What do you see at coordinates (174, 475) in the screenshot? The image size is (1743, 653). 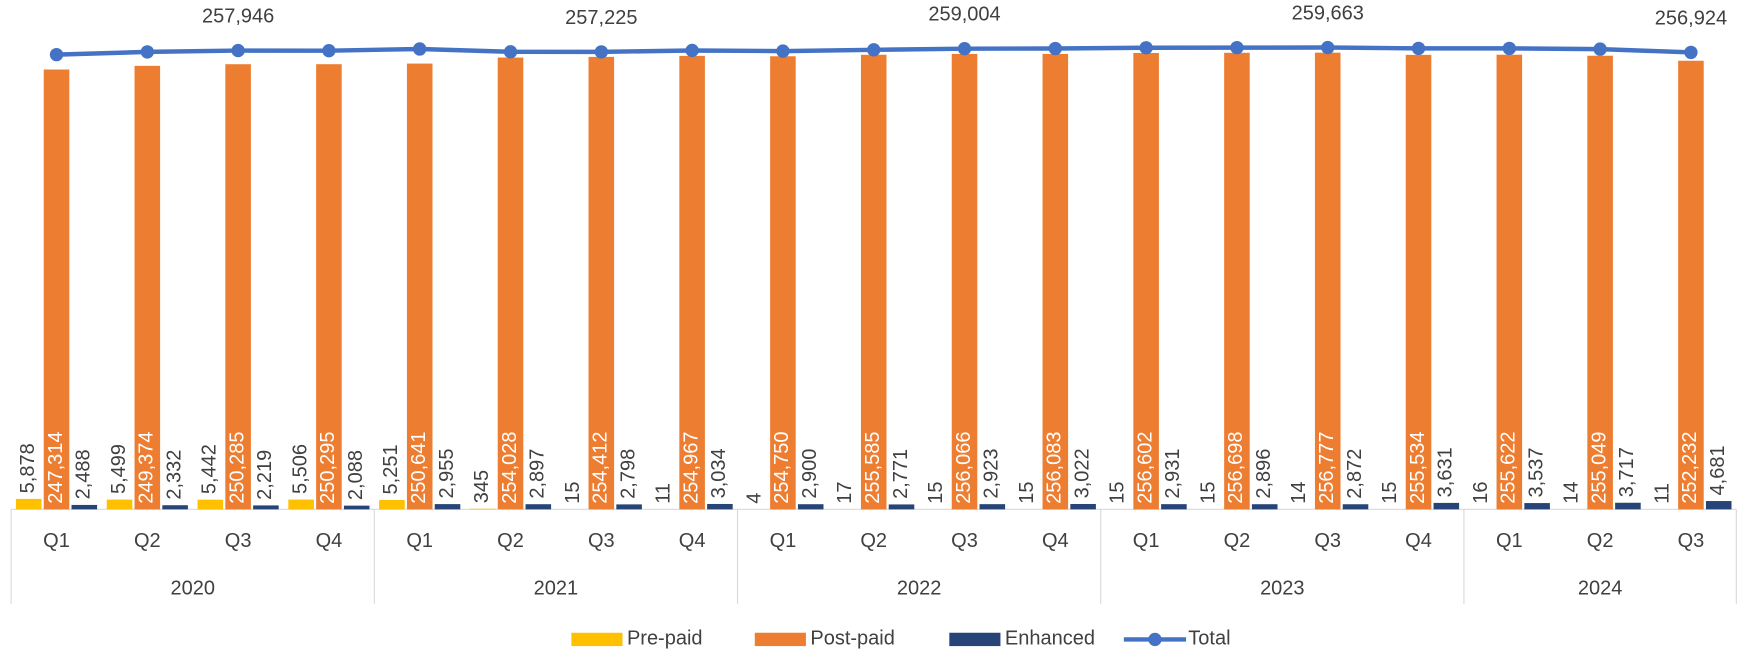 I see `data-label: 2,332` at bounding box center [174, 475].